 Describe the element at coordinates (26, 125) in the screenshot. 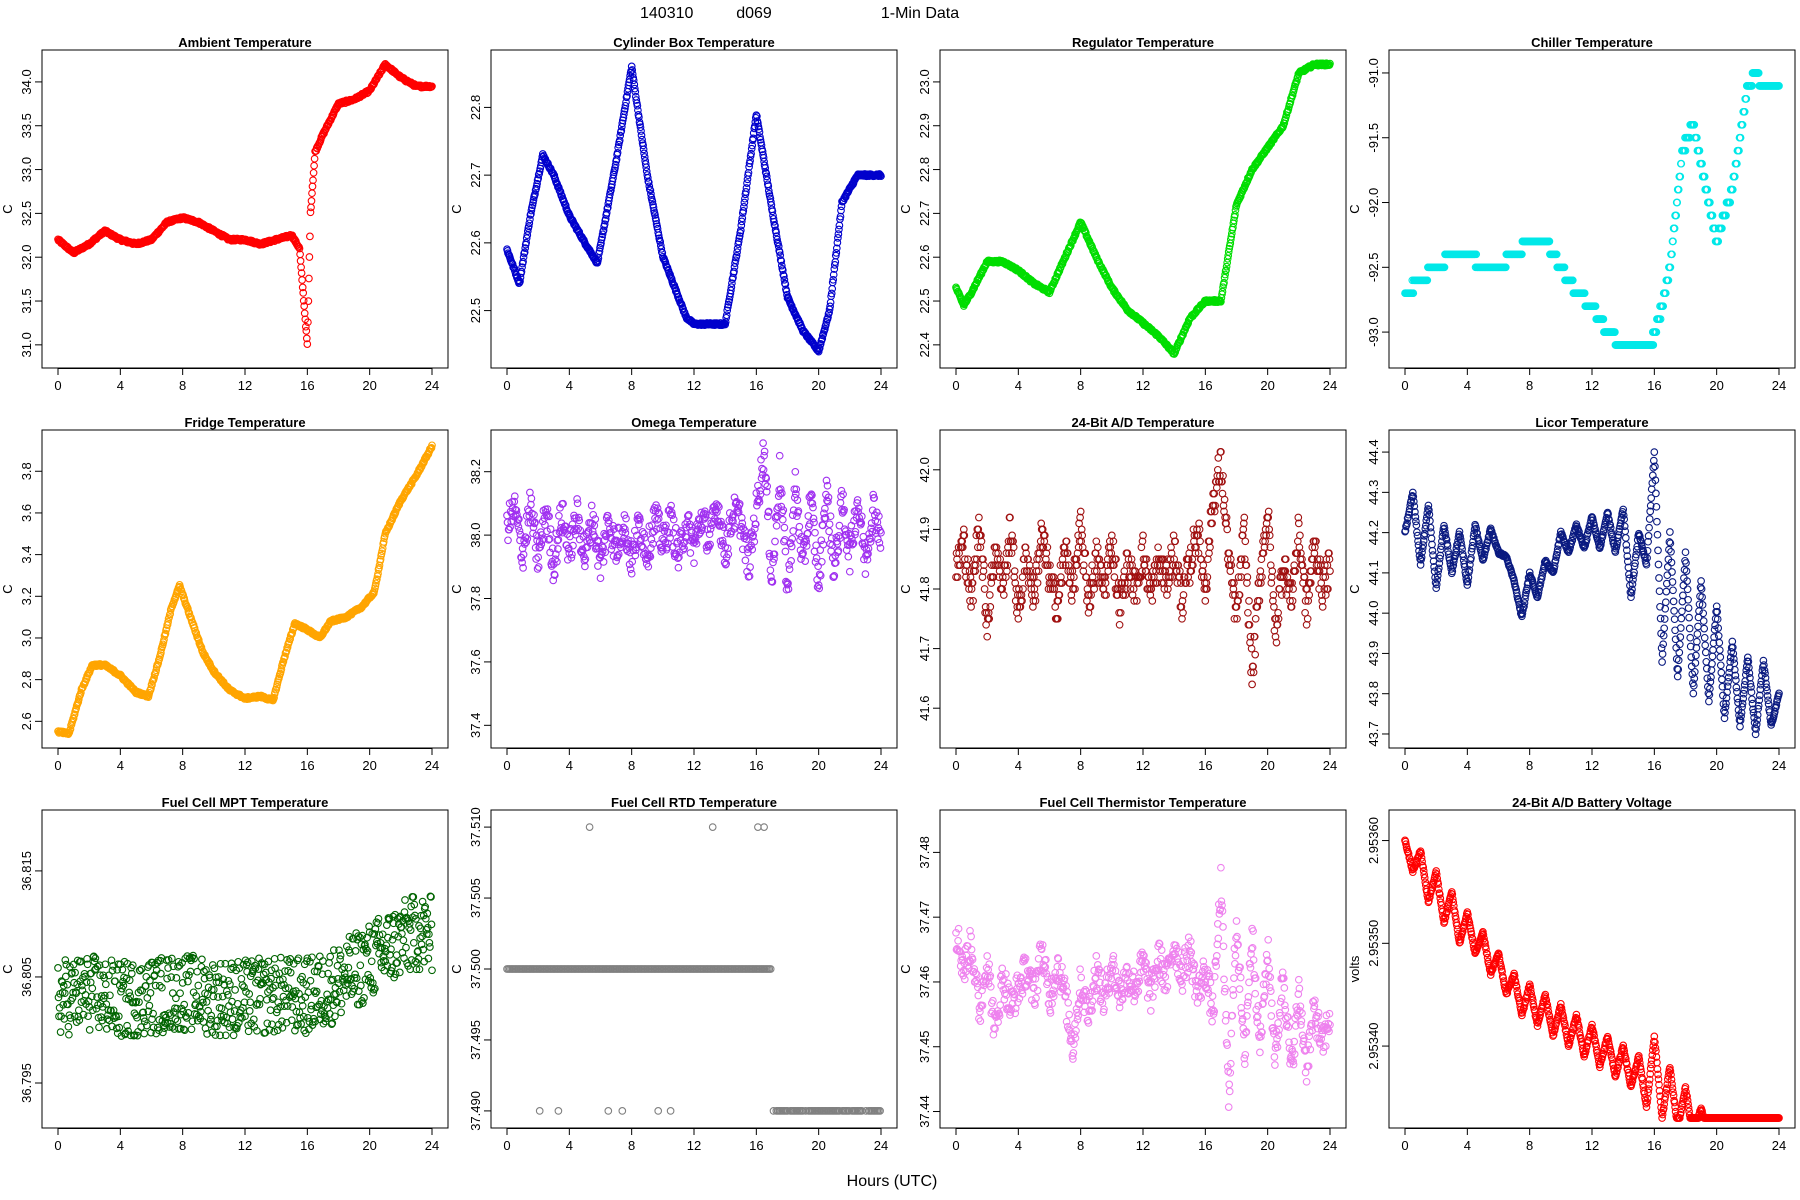

I see `y-tick-label: 33.5` at that location.